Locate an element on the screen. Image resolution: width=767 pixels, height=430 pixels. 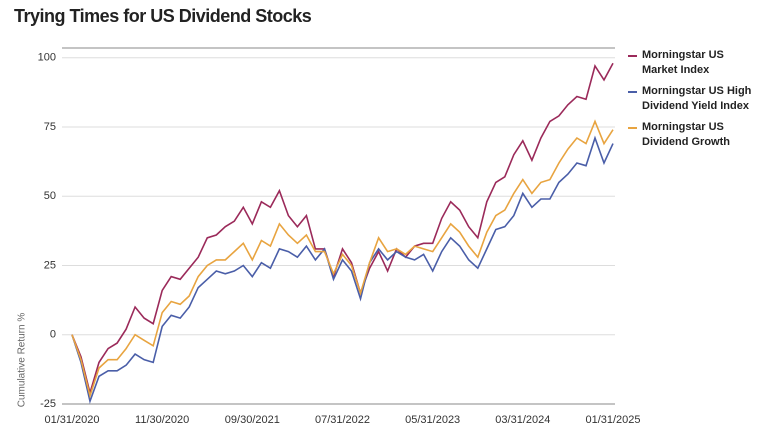
legend-label: Morningstar US Dividend Growth is located at coordinates (686, 134).